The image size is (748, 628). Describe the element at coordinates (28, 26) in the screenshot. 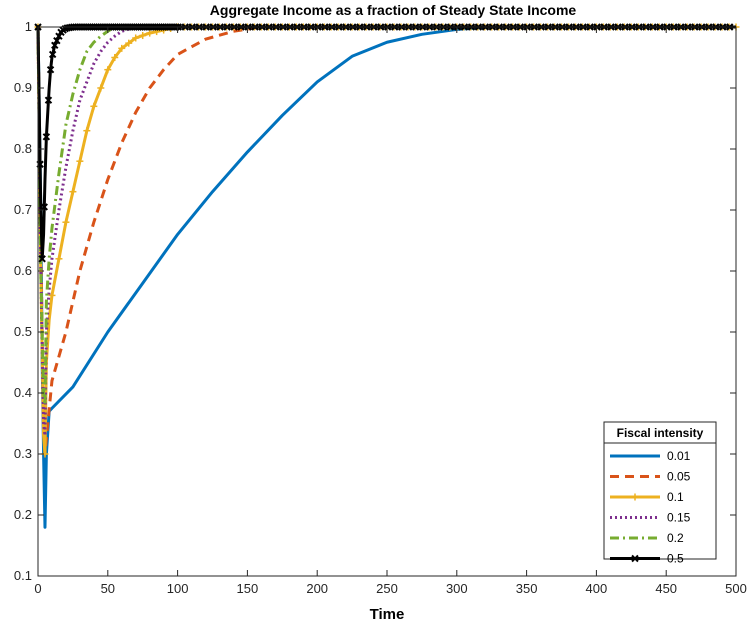

I see `y-tick-label: 1` at that location.